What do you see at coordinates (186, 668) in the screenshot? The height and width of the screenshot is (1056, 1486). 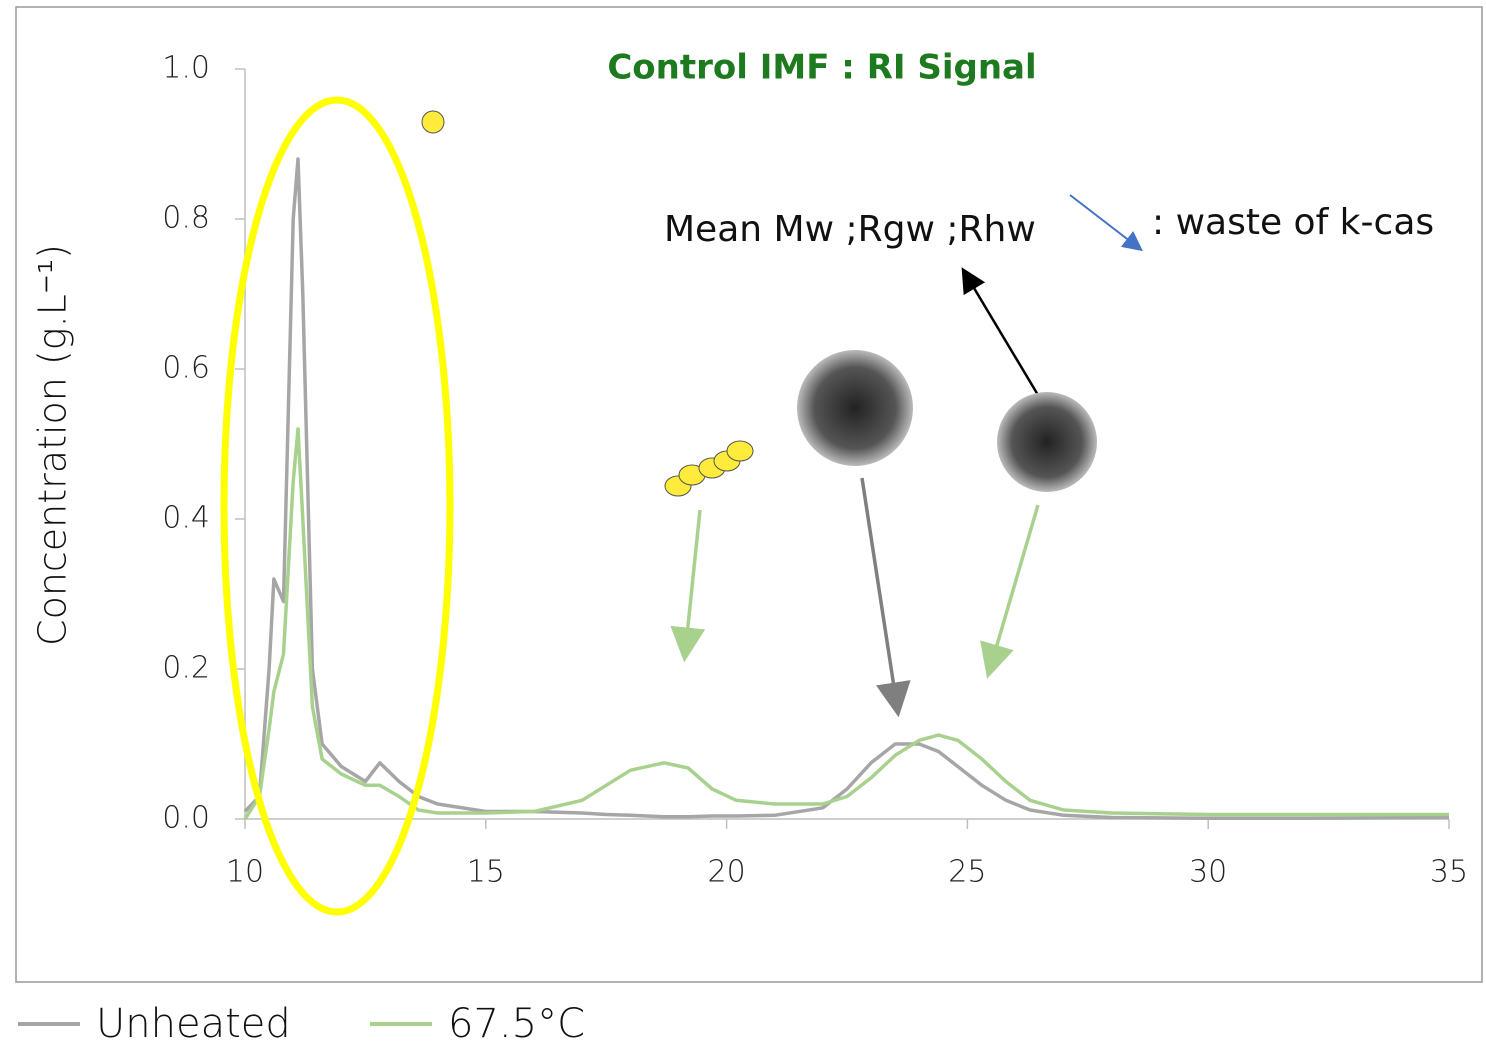 I see `y-tick-label: 0.2` at bounding box center [186, 668].